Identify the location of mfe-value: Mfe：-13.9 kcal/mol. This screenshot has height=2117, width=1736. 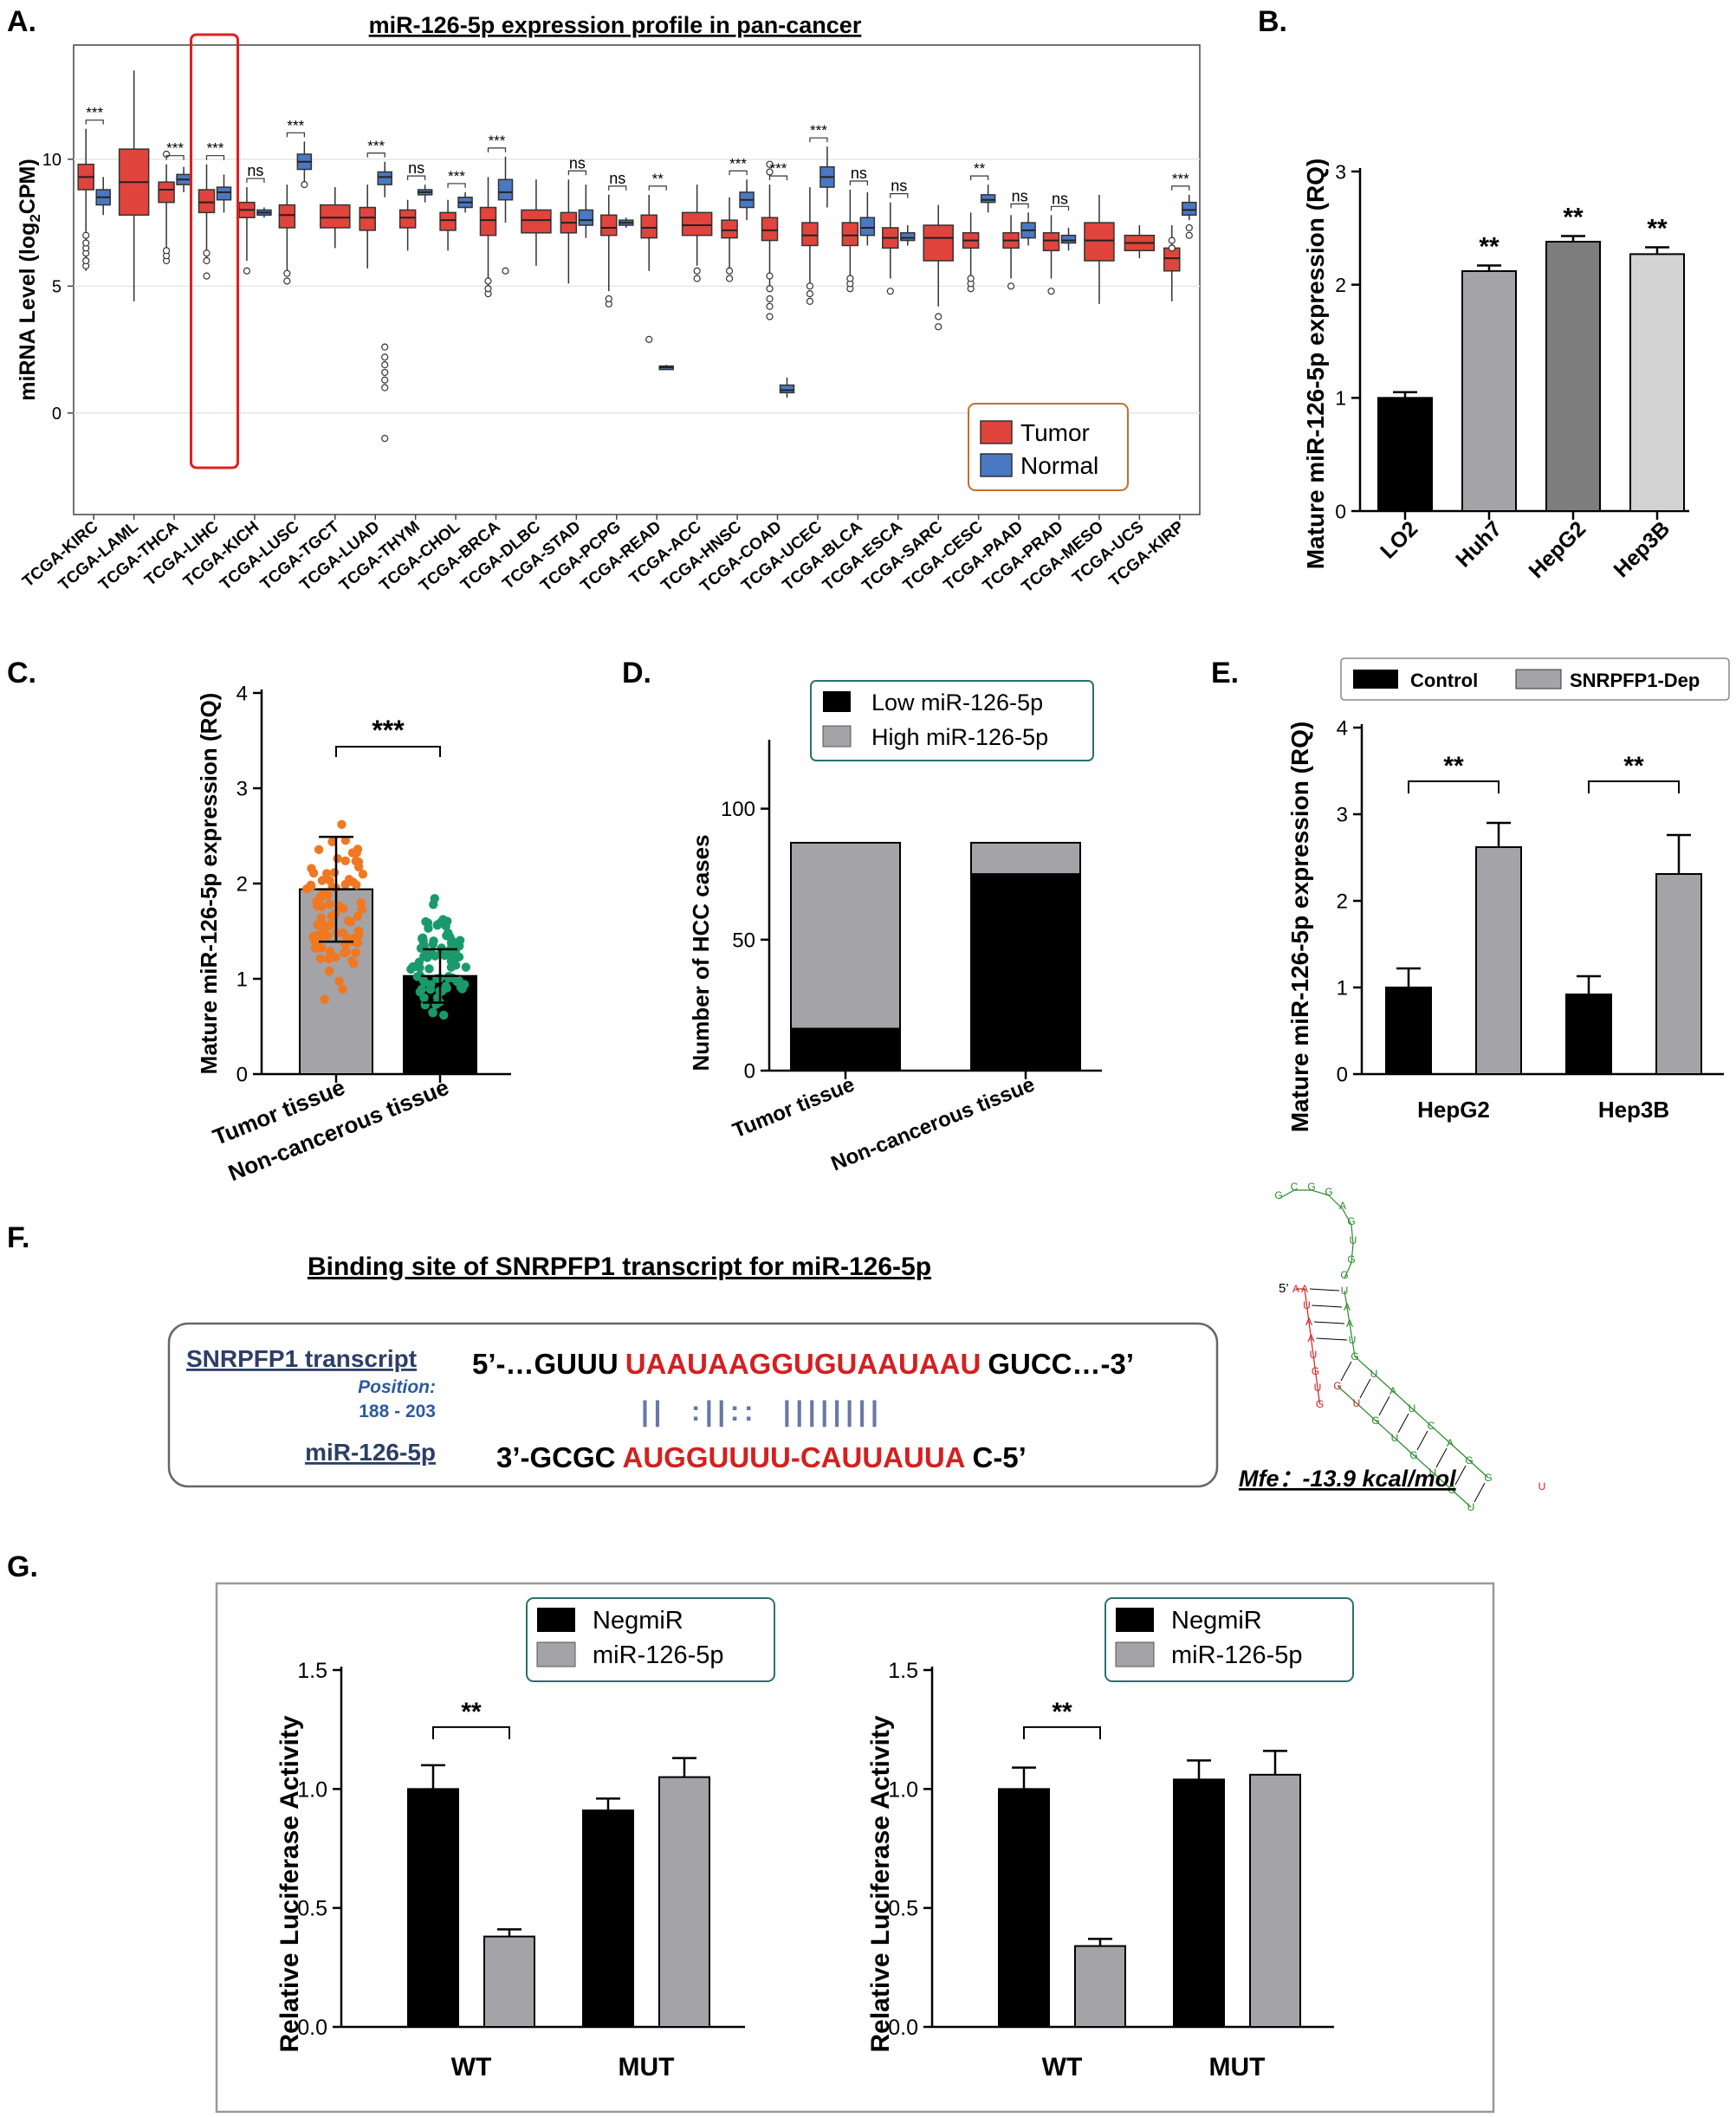
(1347, 1479).